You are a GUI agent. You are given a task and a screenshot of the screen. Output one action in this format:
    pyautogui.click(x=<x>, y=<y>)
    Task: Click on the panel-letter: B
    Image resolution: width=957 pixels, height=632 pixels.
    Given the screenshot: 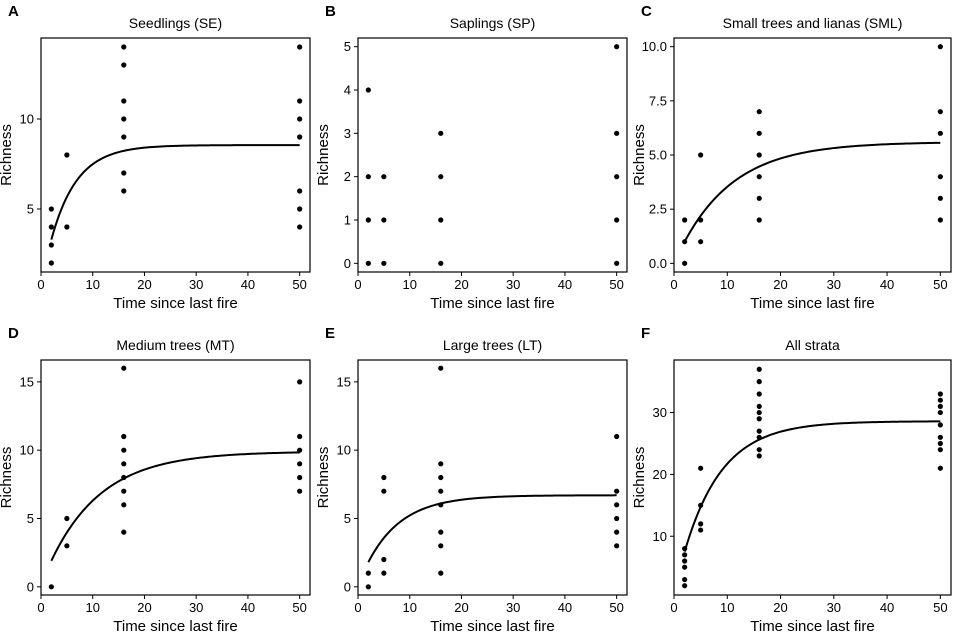 What is the action you would take?
    pyautogui.click(x=330, y=11)
    